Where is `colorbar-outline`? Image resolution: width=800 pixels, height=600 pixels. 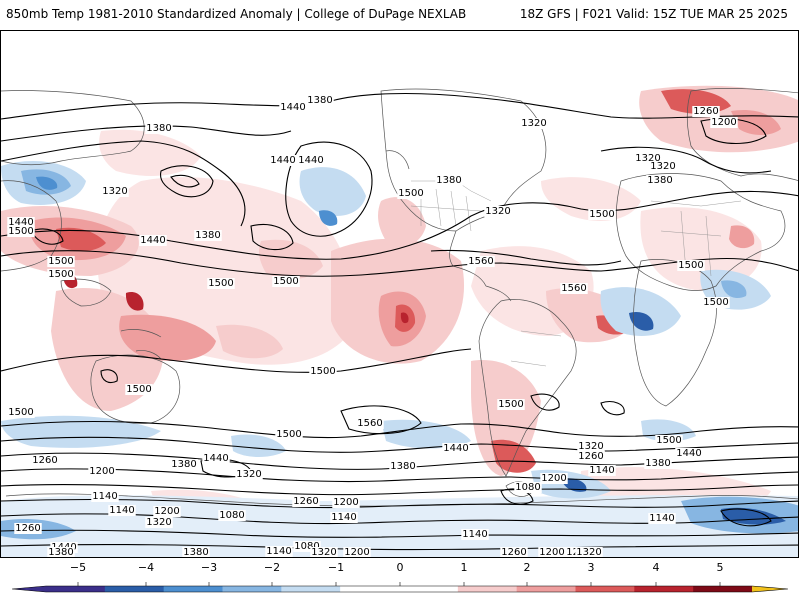
colorbar-outline is located at coordinates (400, 589).